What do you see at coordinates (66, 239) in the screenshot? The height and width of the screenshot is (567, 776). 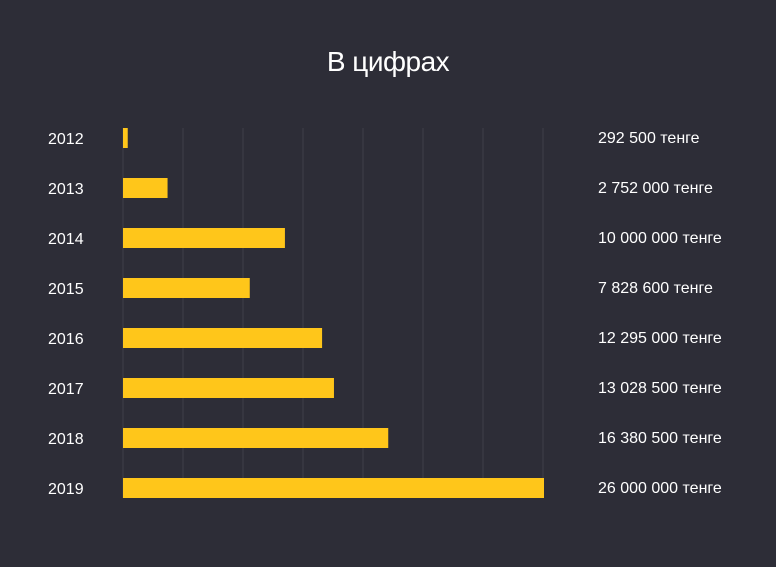 I see `year-label-2014: 2014` at bounding box center [66, 239].